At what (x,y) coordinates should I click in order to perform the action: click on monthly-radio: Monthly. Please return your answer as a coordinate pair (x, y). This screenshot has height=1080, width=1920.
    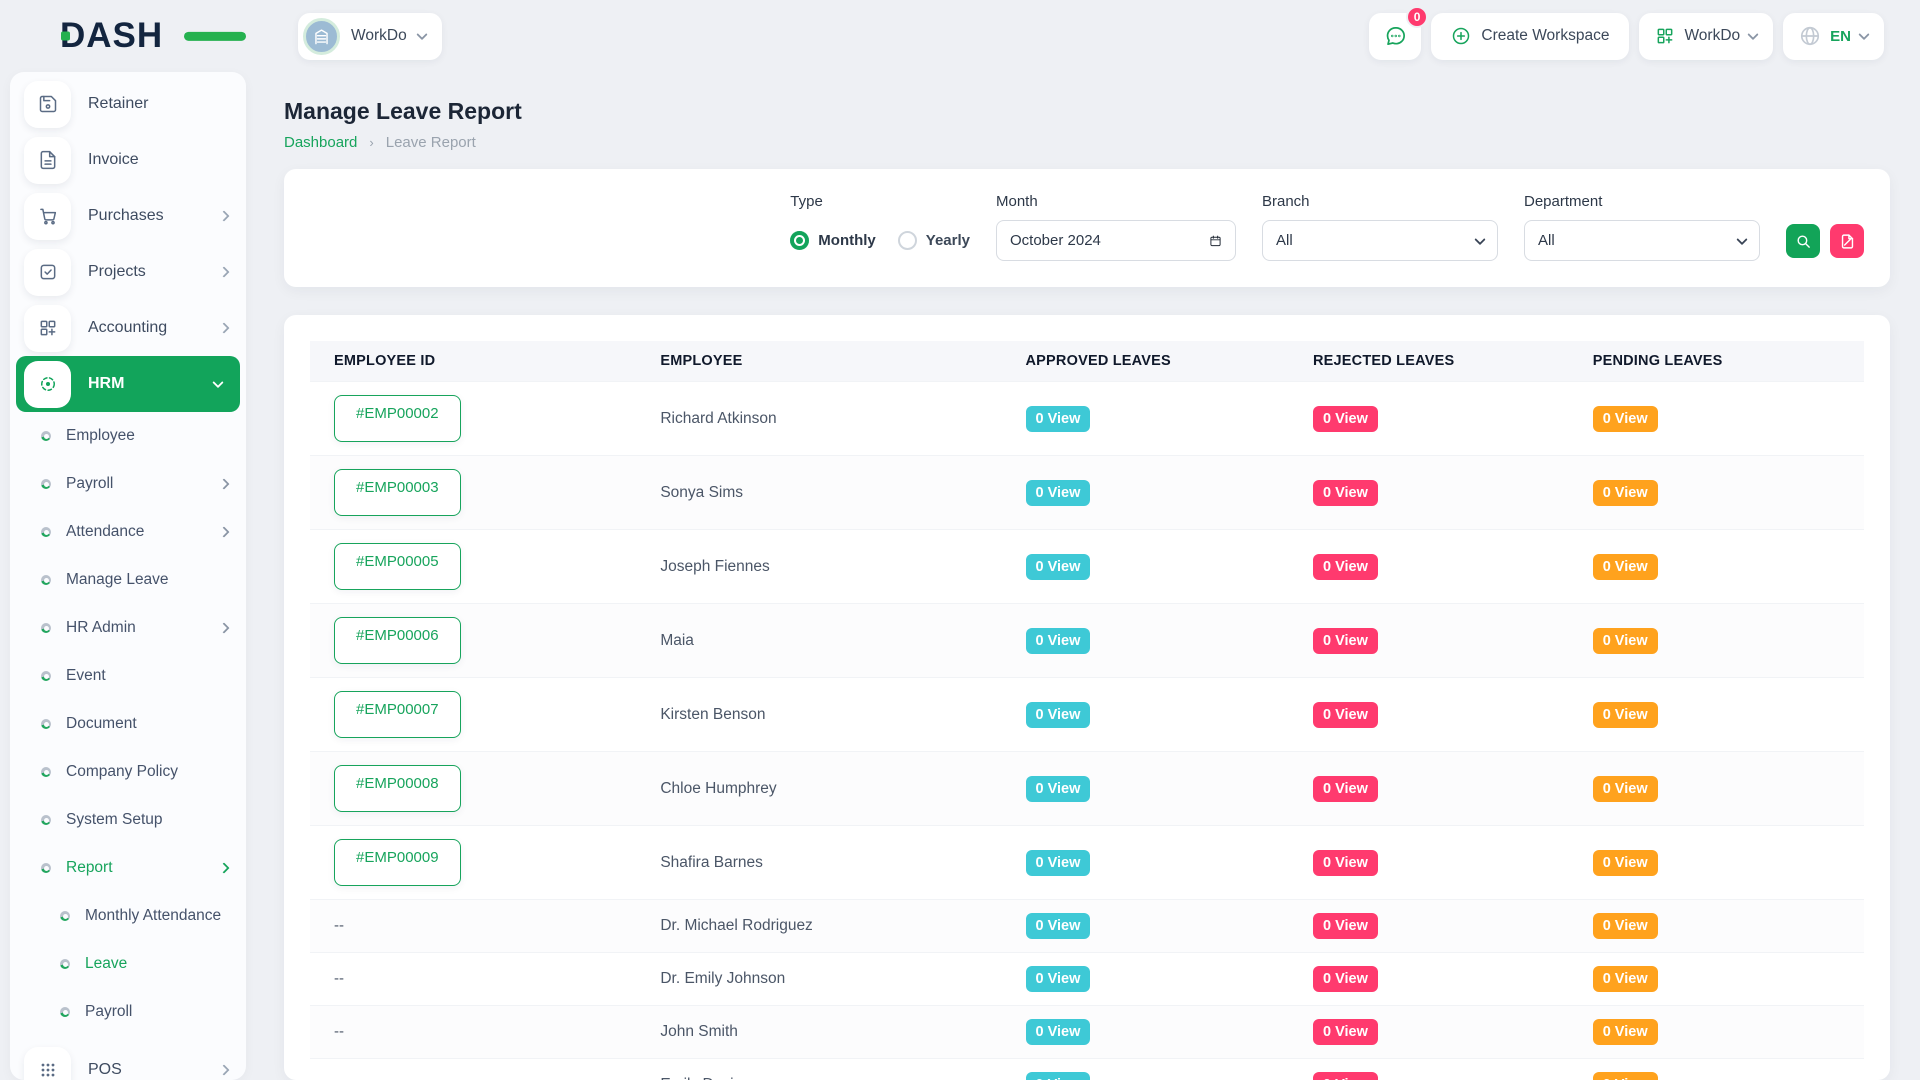
    Looking at the image, I should click on (833, 240).